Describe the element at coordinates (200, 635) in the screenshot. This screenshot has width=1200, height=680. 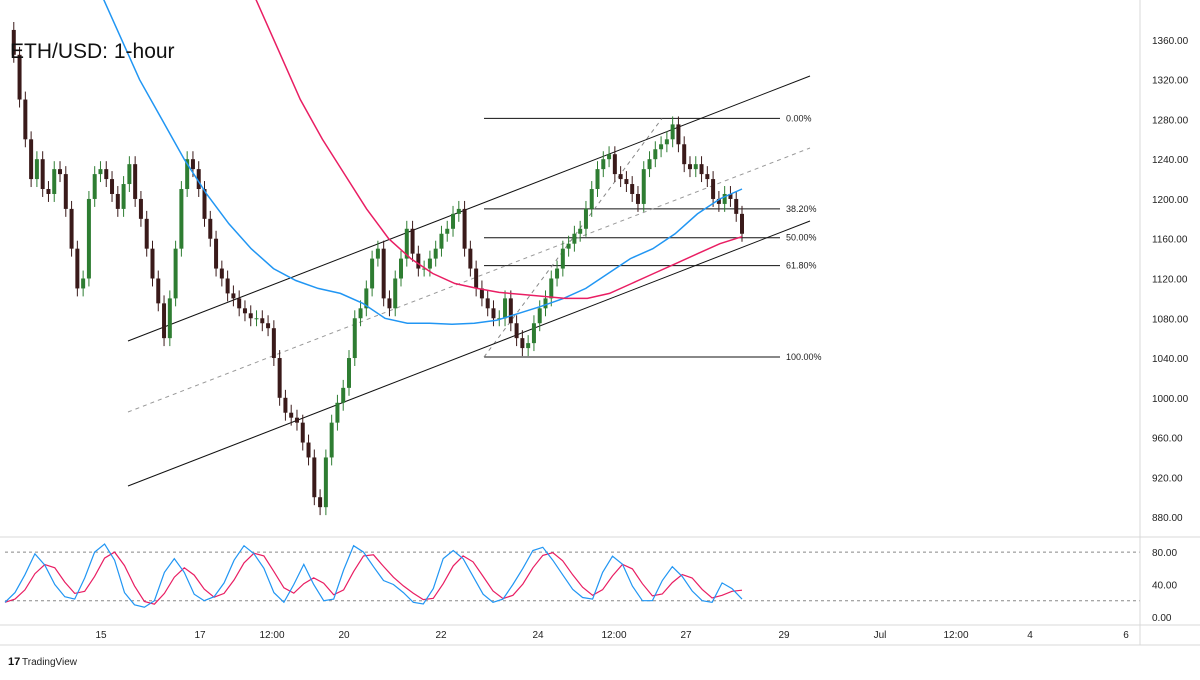
I see `time-tick-label: 17` at that location.